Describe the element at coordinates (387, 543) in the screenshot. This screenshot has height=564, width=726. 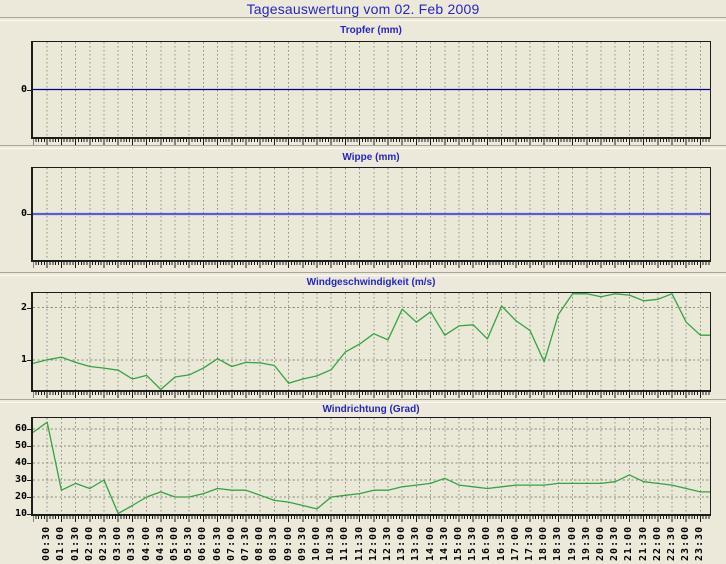
I see `x-axis-label: 12:30` at that location.